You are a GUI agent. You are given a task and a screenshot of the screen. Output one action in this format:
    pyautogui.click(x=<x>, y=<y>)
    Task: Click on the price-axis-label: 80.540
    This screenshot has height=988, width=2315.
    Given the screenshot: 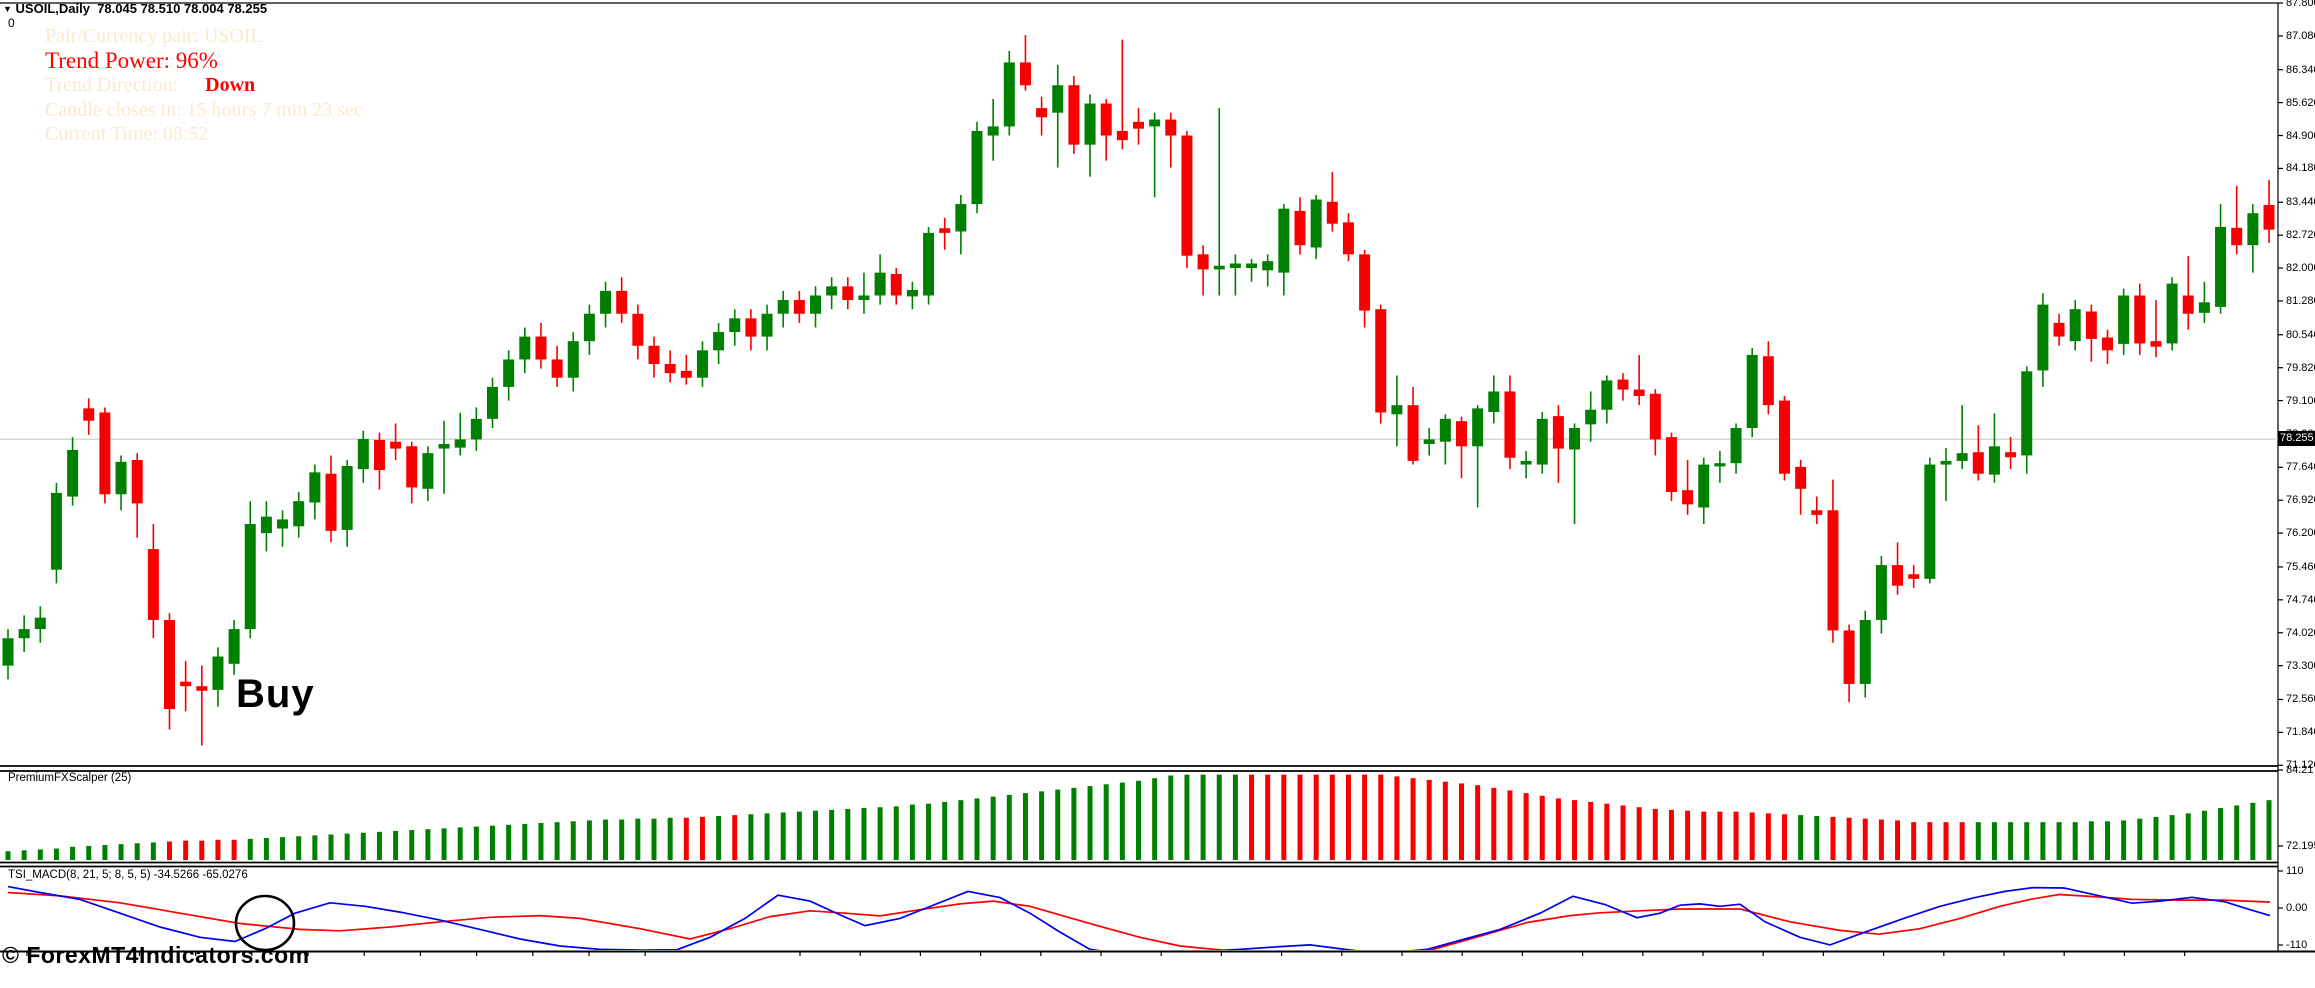 What is the action you would take?
    pyautogui.click(x=2300, y=334)
    